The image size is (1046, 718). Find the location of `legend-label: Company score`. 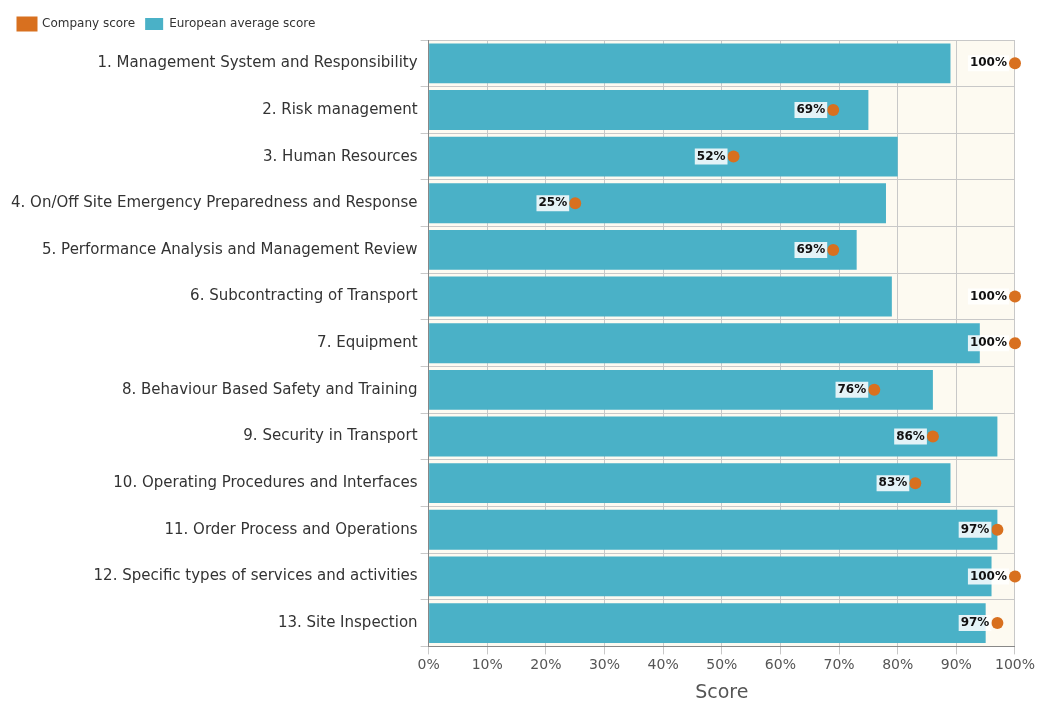

legend-label: Company score is located at coordinates (89, 23).